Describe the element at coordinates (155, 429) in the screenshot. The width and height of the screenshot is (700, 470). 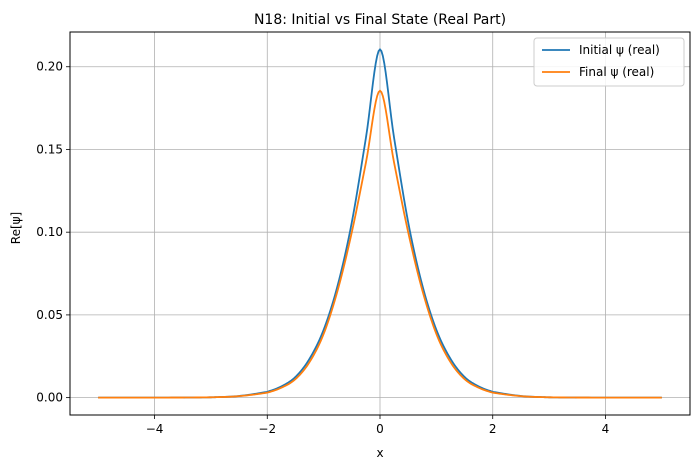
I see `x-tick-label: −4` at that location.